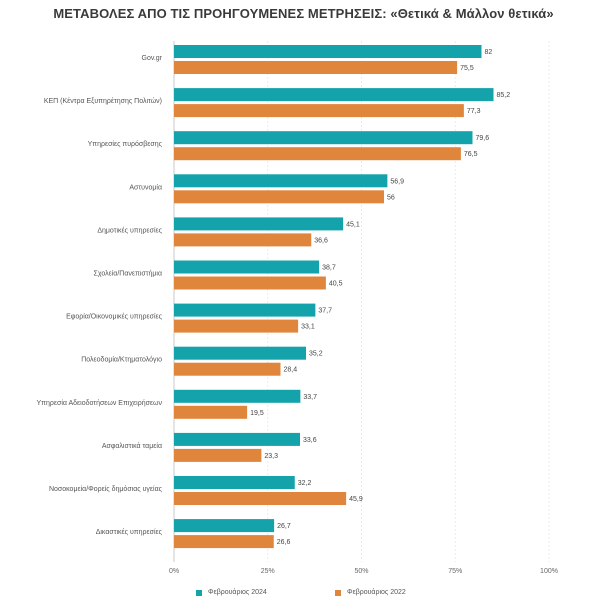  I want to click on legend-swatch-2022, so click(338, 592).